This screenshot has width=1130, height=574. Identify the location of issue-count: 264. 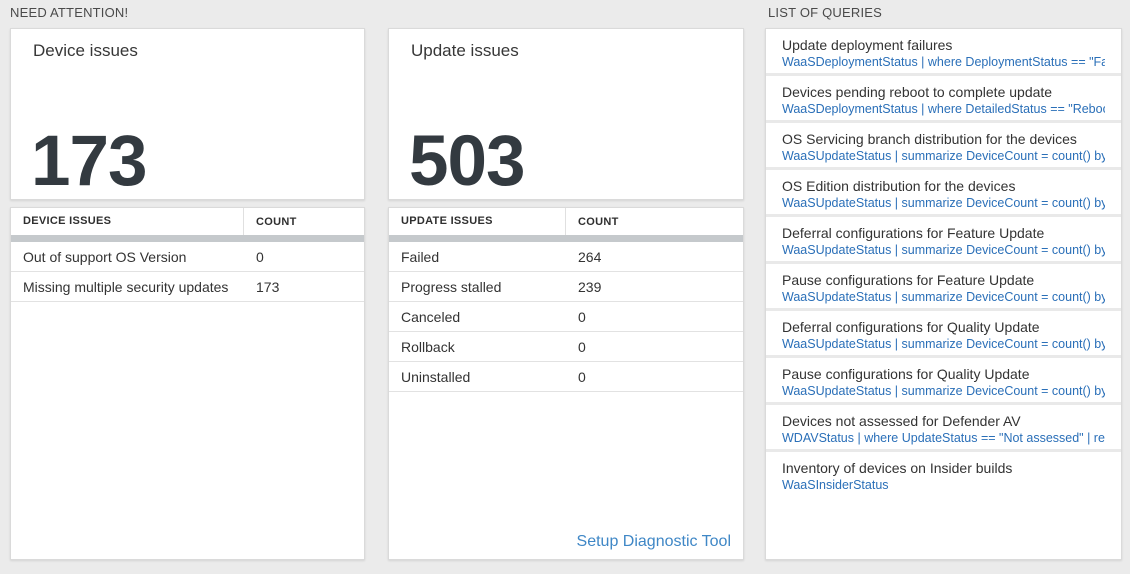
(590, 256).